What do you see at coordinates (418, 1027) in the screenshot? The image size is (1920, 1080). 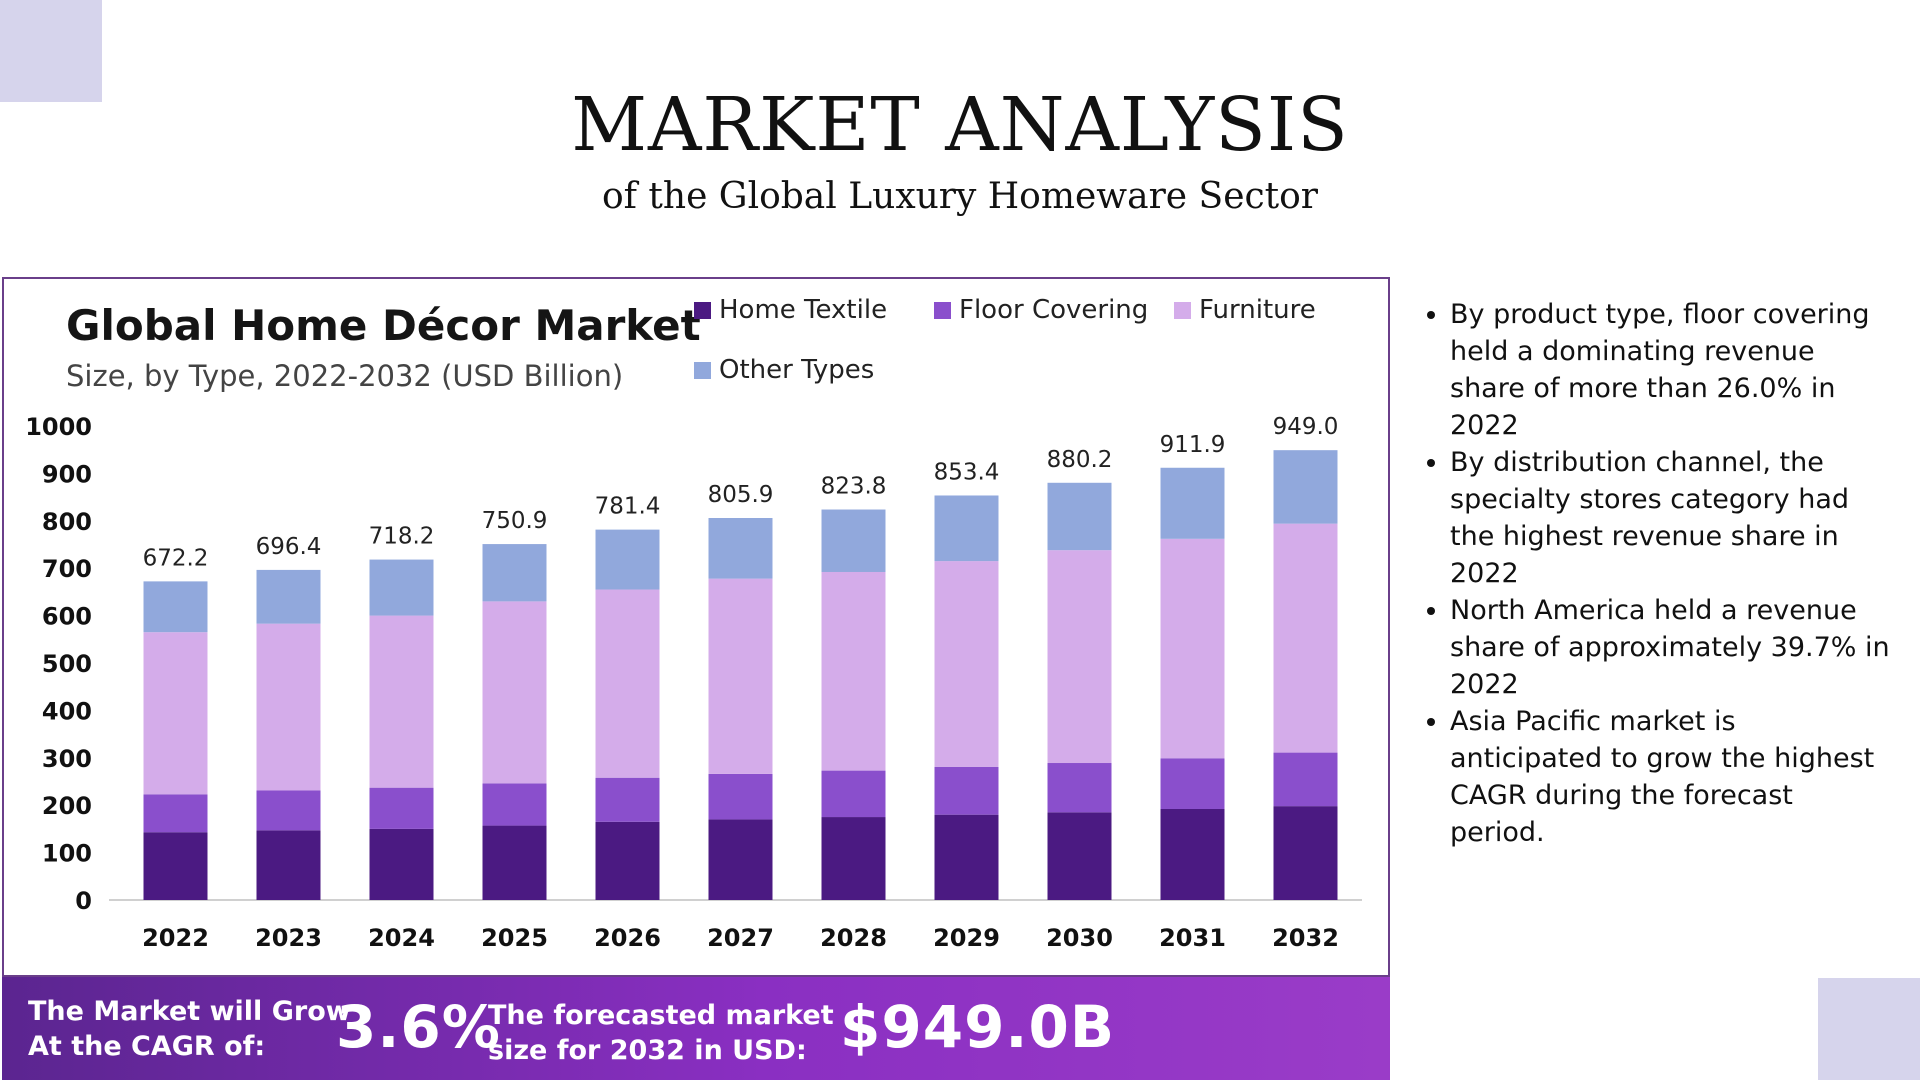 I see `cagr-value: 3.6%` at bounding box center [418, 1027].